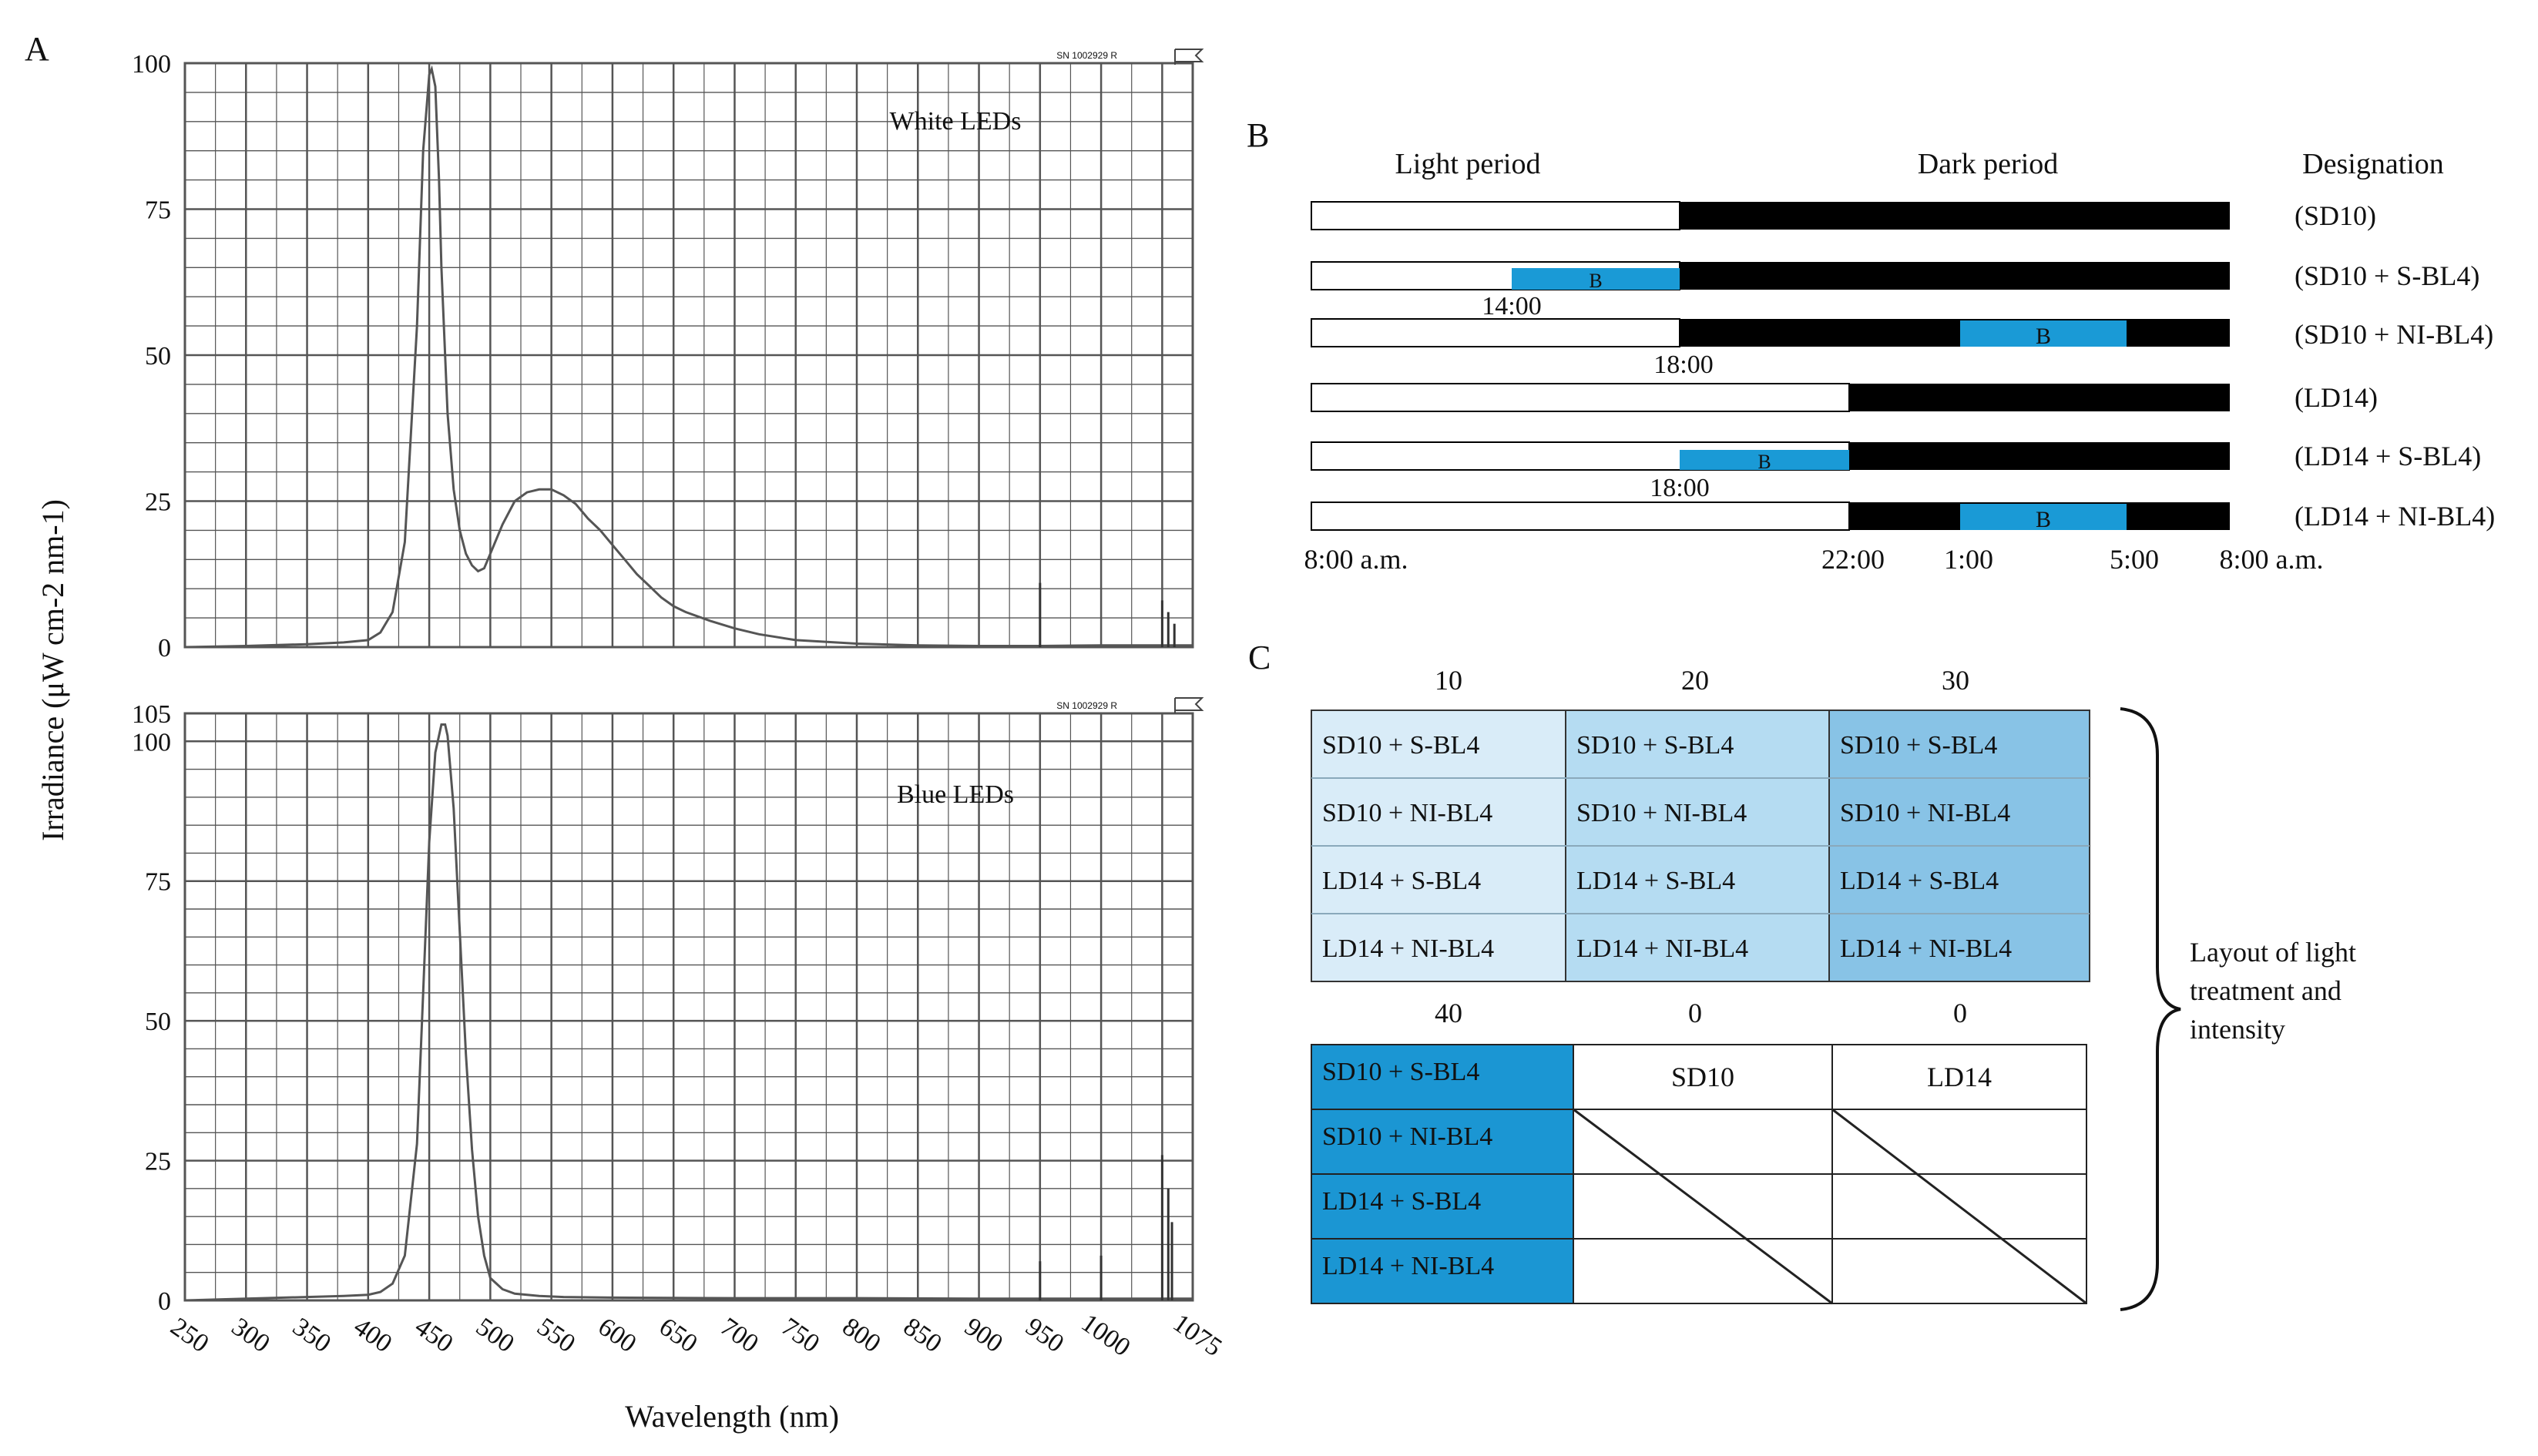 The width and height of the screenshot is (2538, 1456). I want to click on designation-label: (SD10 + NI-BL4), so click(2394, 334).